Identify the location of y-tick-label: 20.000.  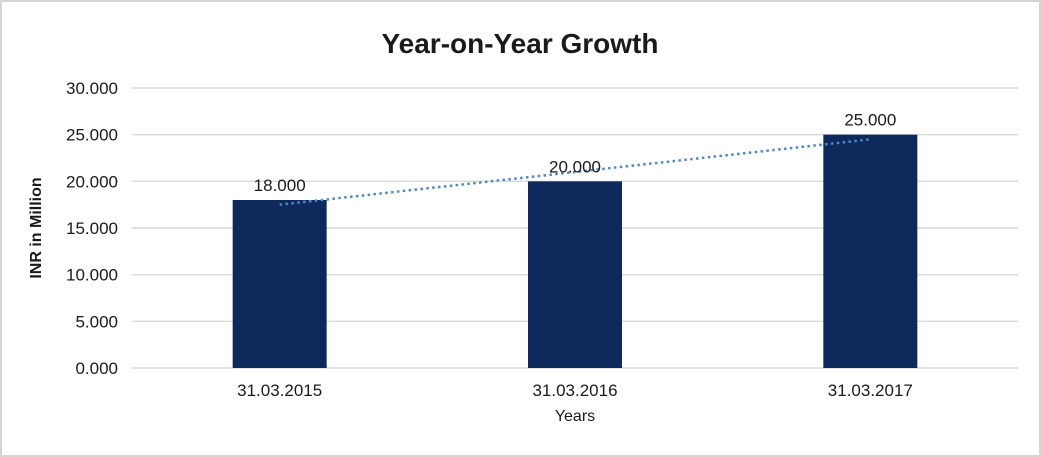
(92, 181).